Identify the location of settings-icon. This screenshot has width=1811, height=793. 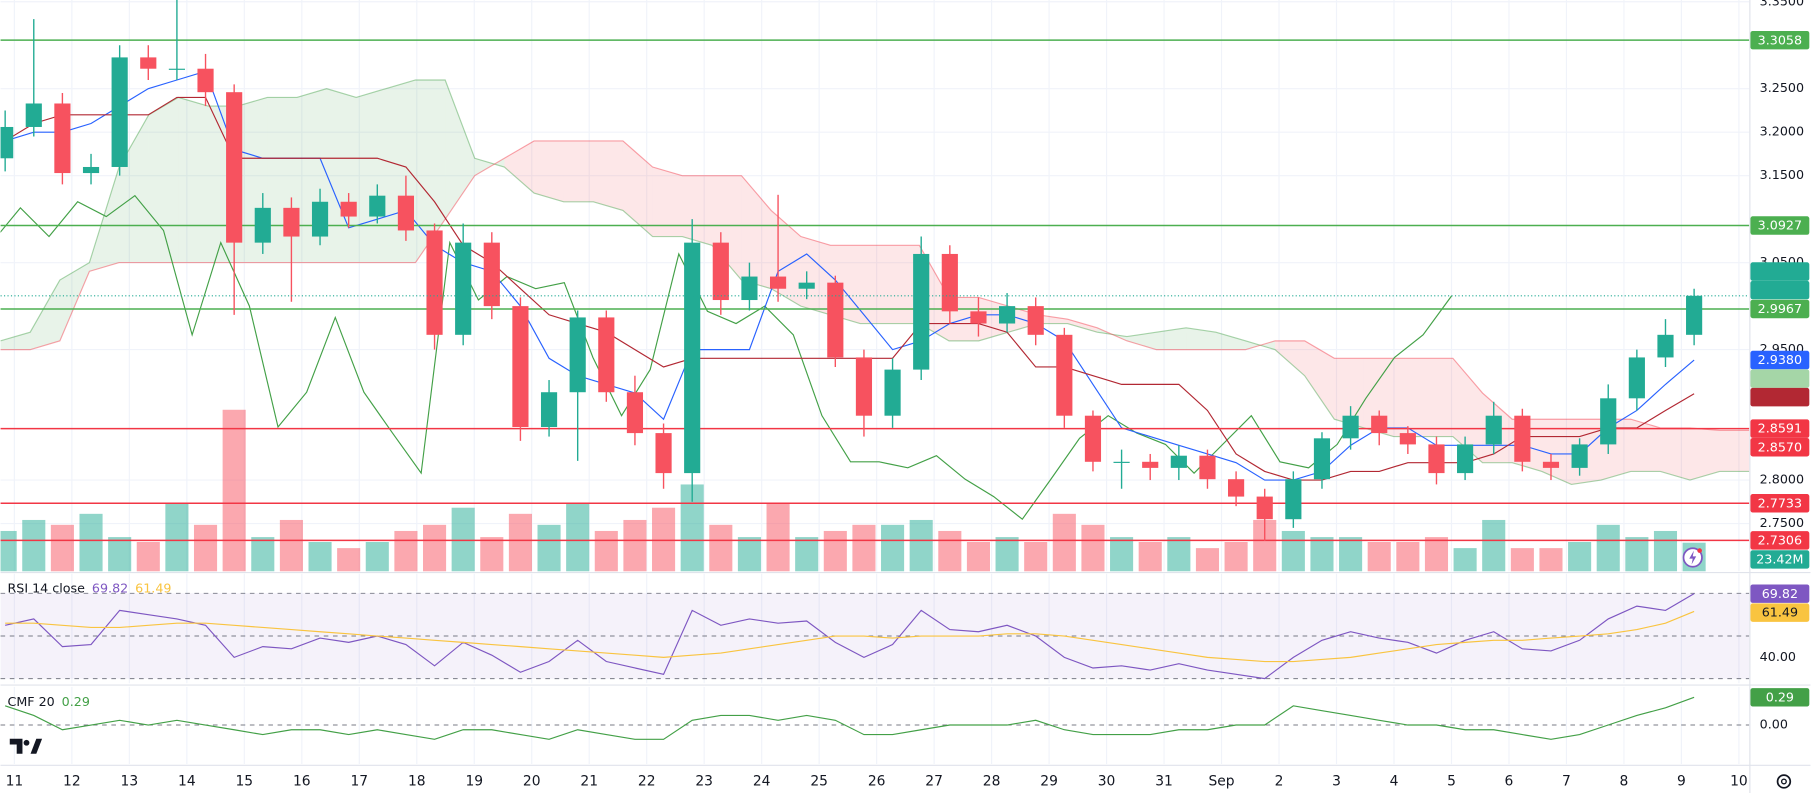
(1784, 781).